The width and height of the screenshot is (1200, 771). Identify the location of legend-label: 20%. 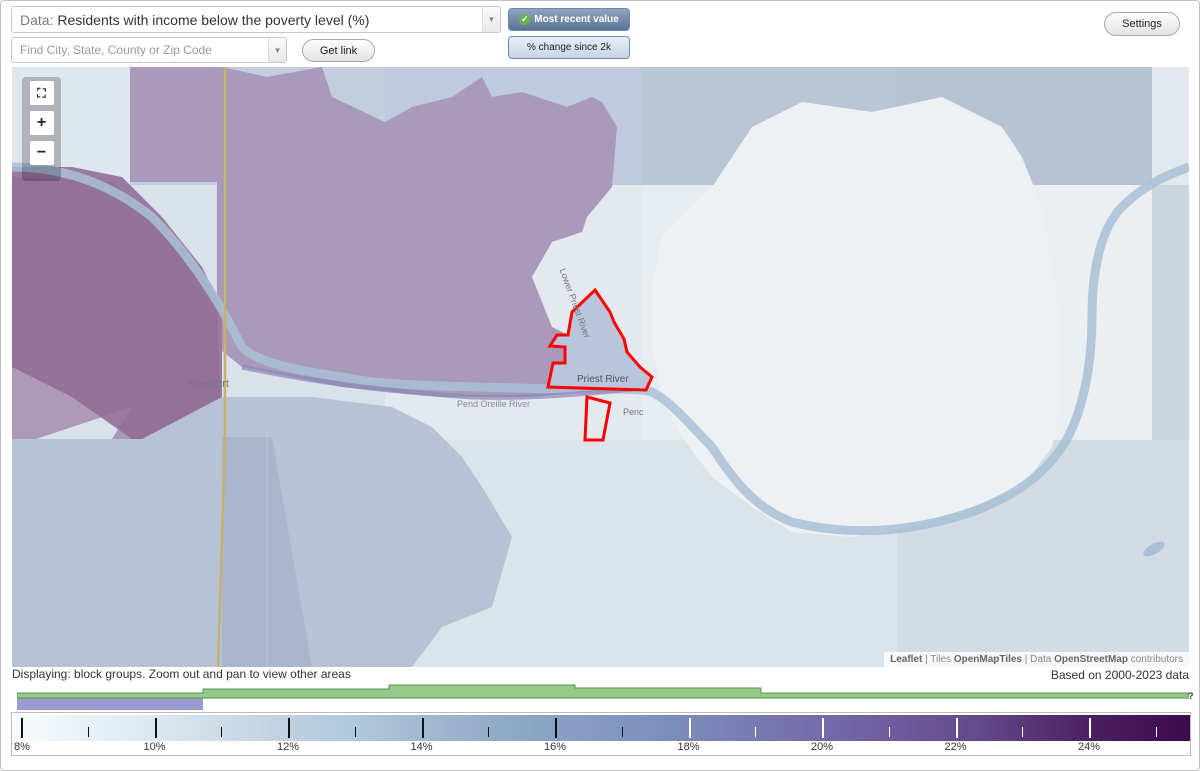
(822, 747).